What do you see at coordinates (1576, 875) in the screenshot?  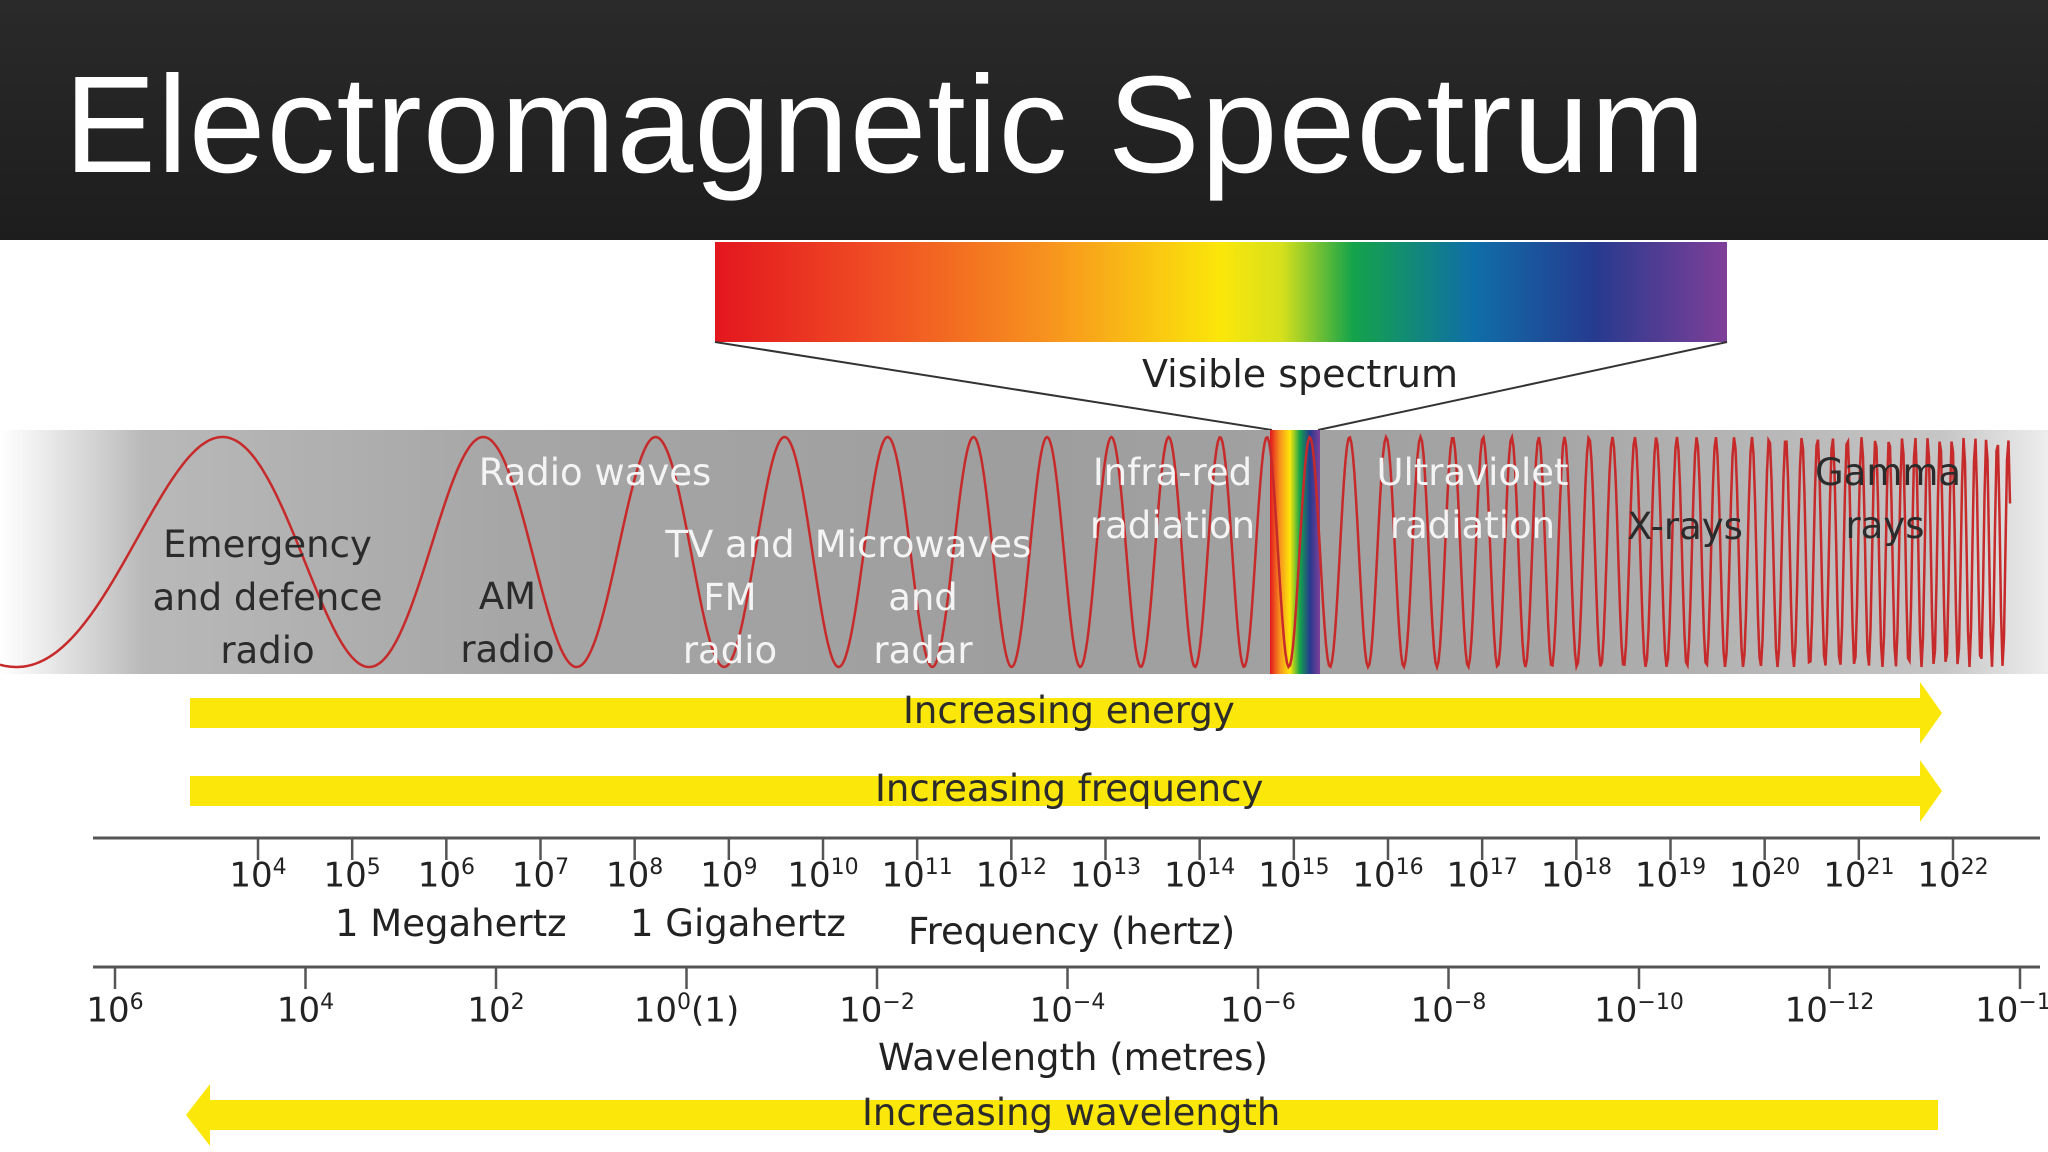 I see `frequency-tick-label: 1018` at bounding box center [1576, 875].